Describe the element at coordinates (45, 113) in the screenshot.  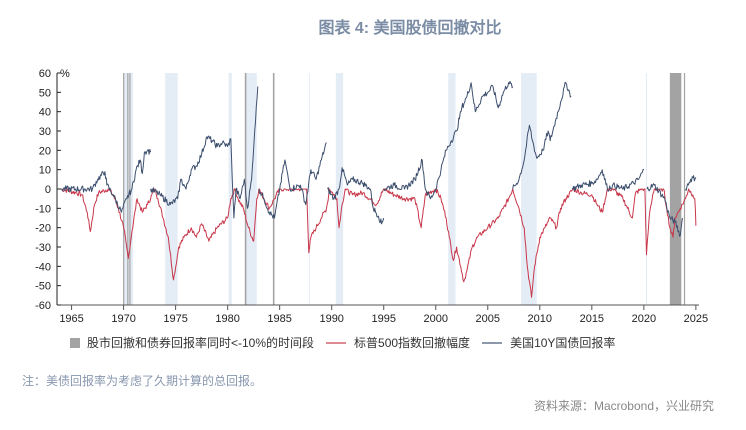
I see `y-tick-label: 40` at that location.